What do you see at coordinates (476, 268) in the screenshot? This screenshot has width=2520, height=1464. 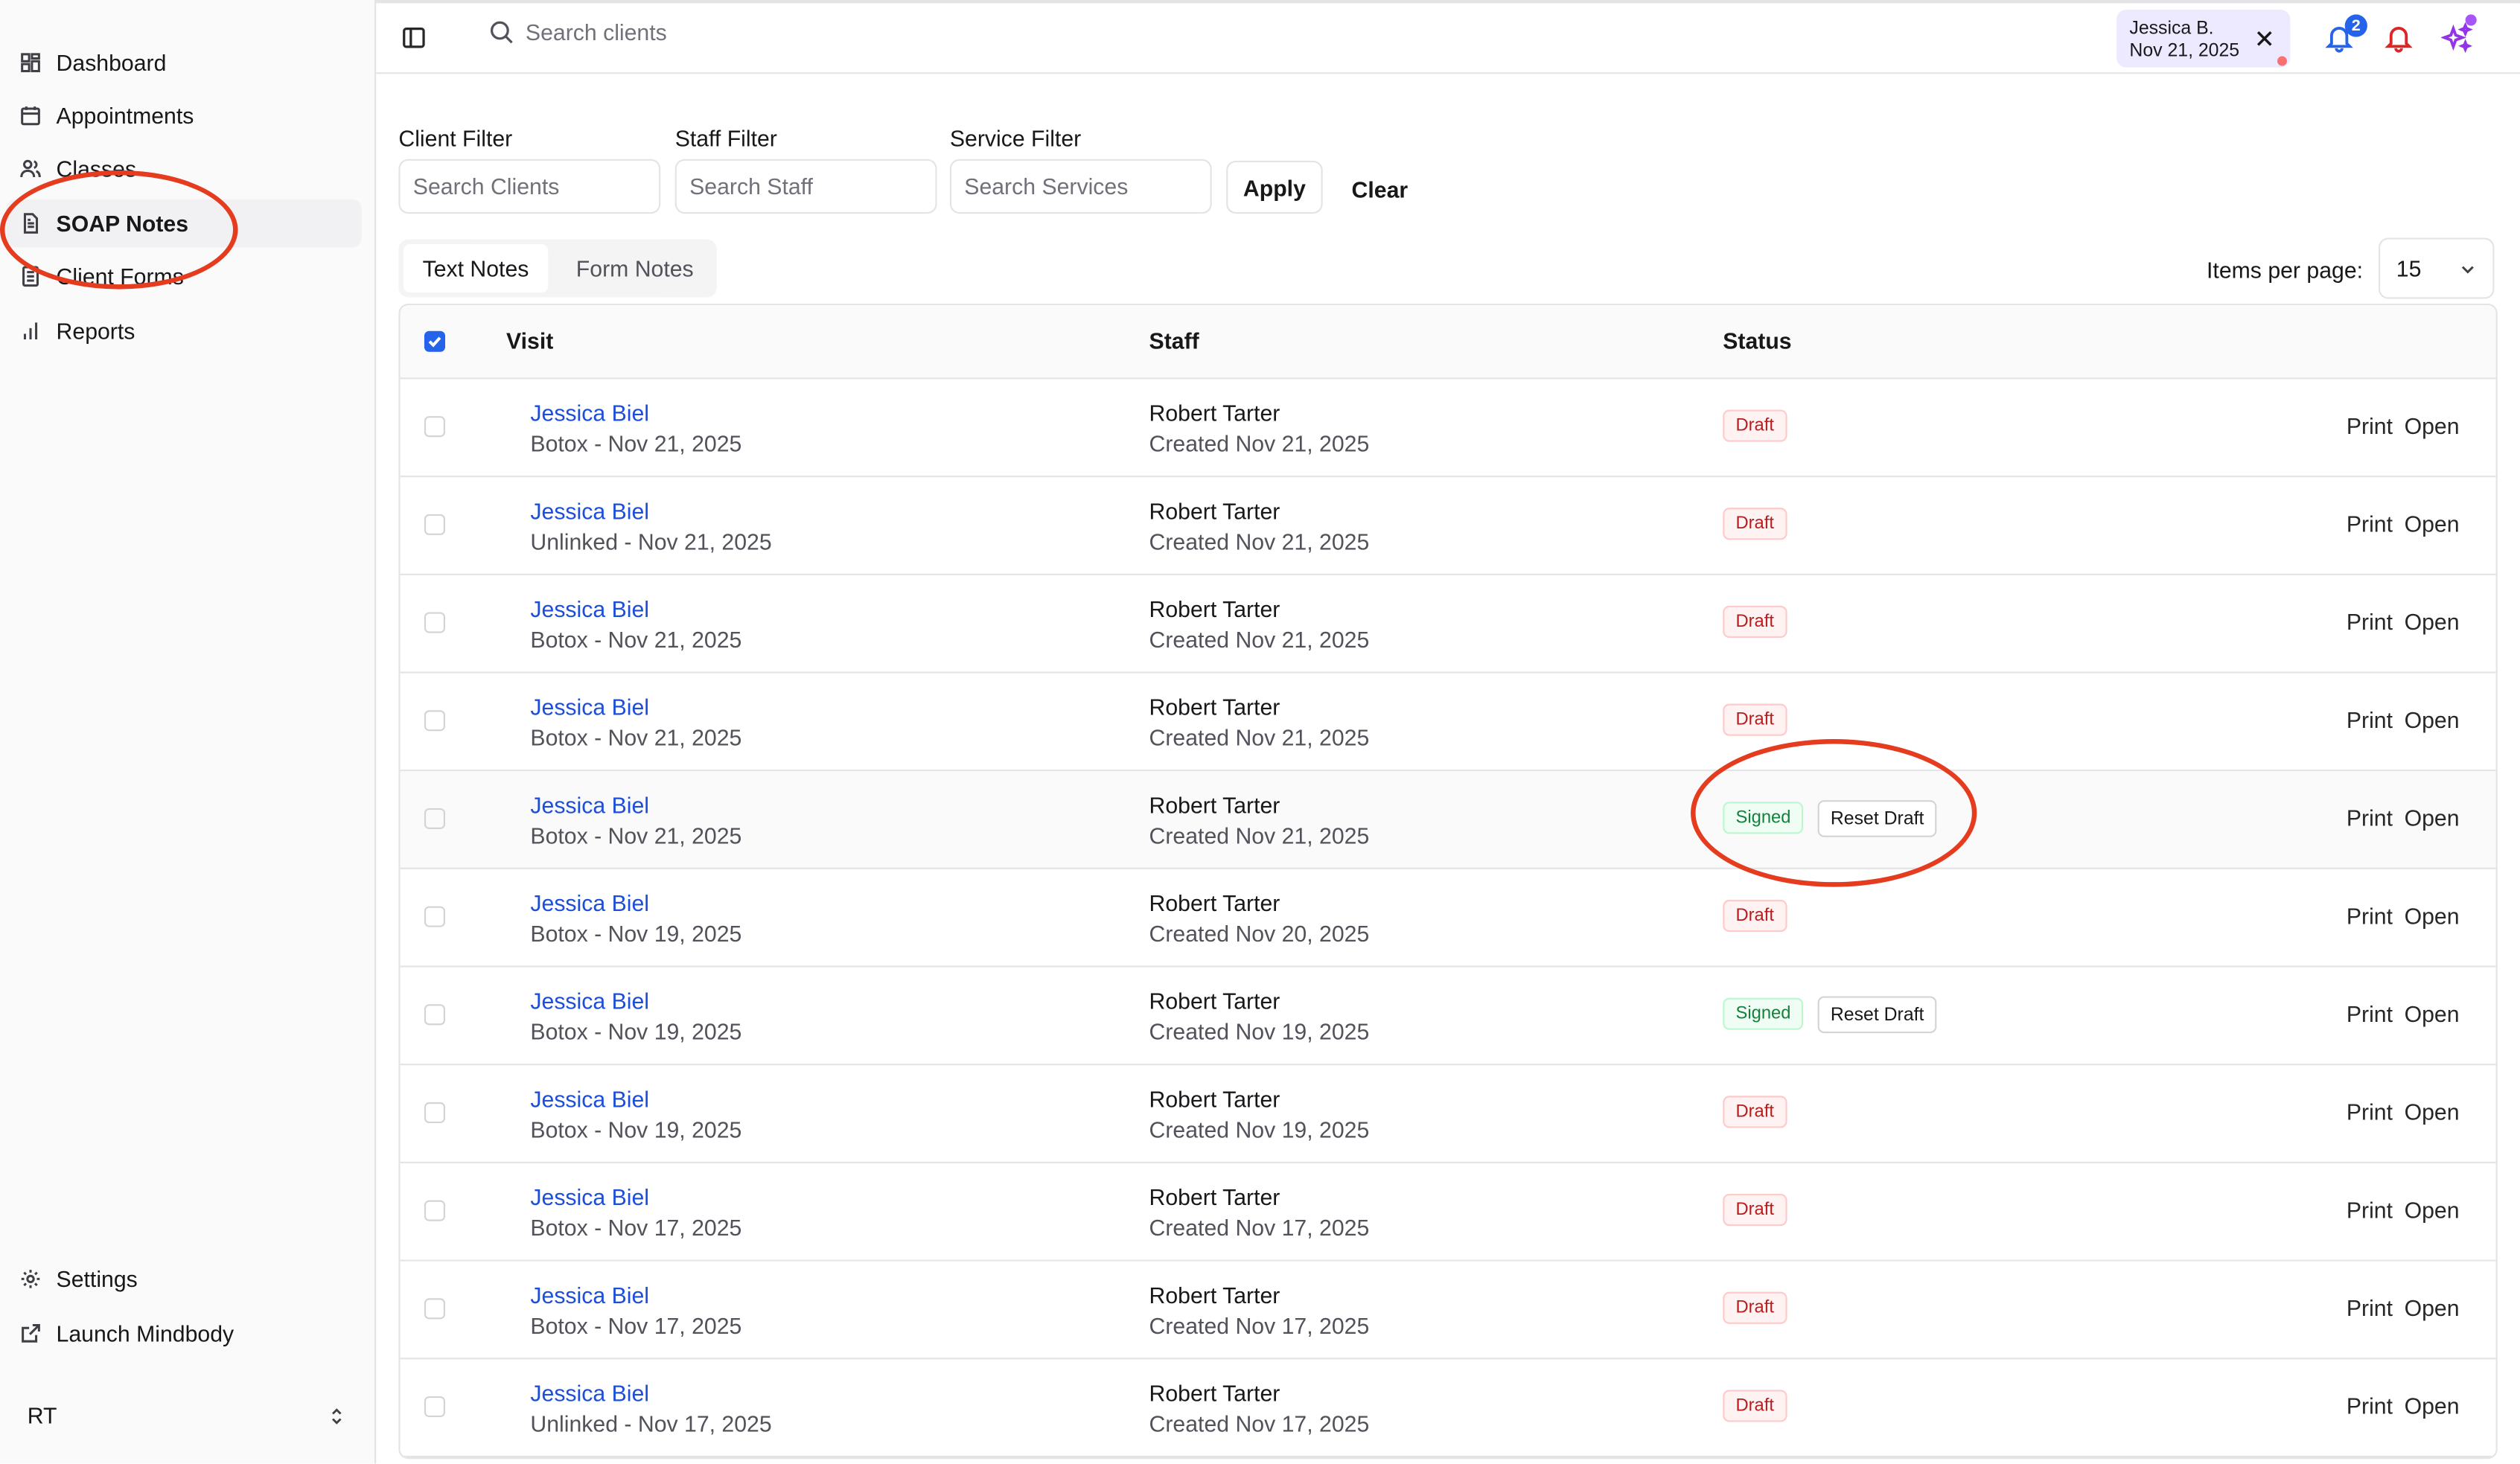 I see `tab-text-notes: Text Notes` at bounding box center [476, 268].